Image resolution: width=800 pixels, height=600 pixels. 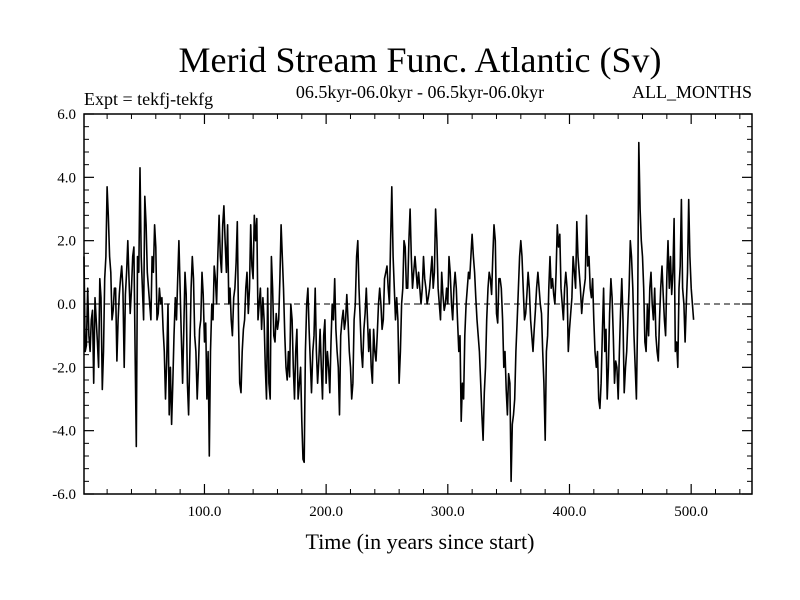 I want to click on y-tick-label: 2.0, so click(x=66, y=242).